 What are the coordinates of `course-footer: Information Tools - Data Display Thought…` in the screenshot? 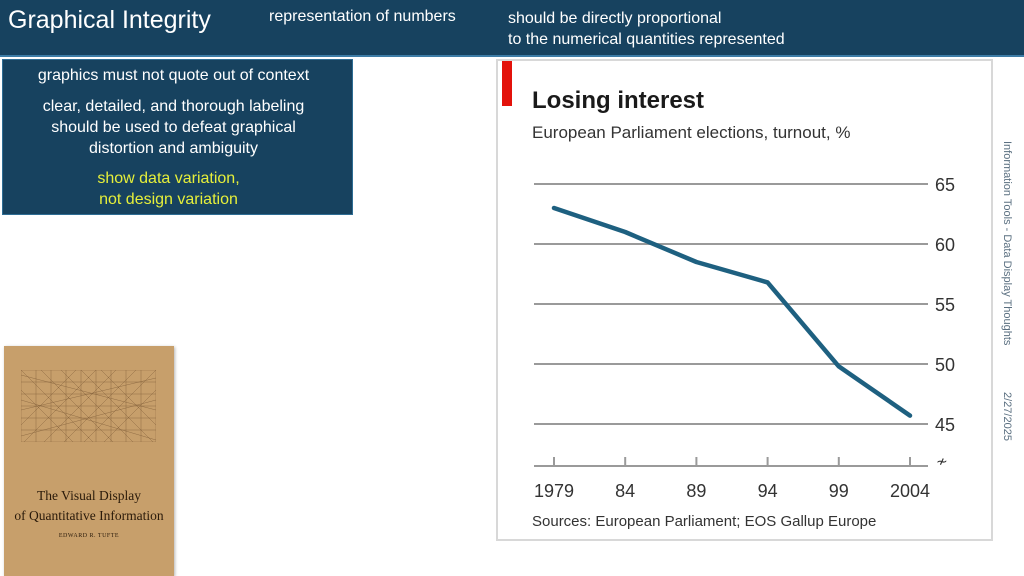 It's located at (1007, 243).